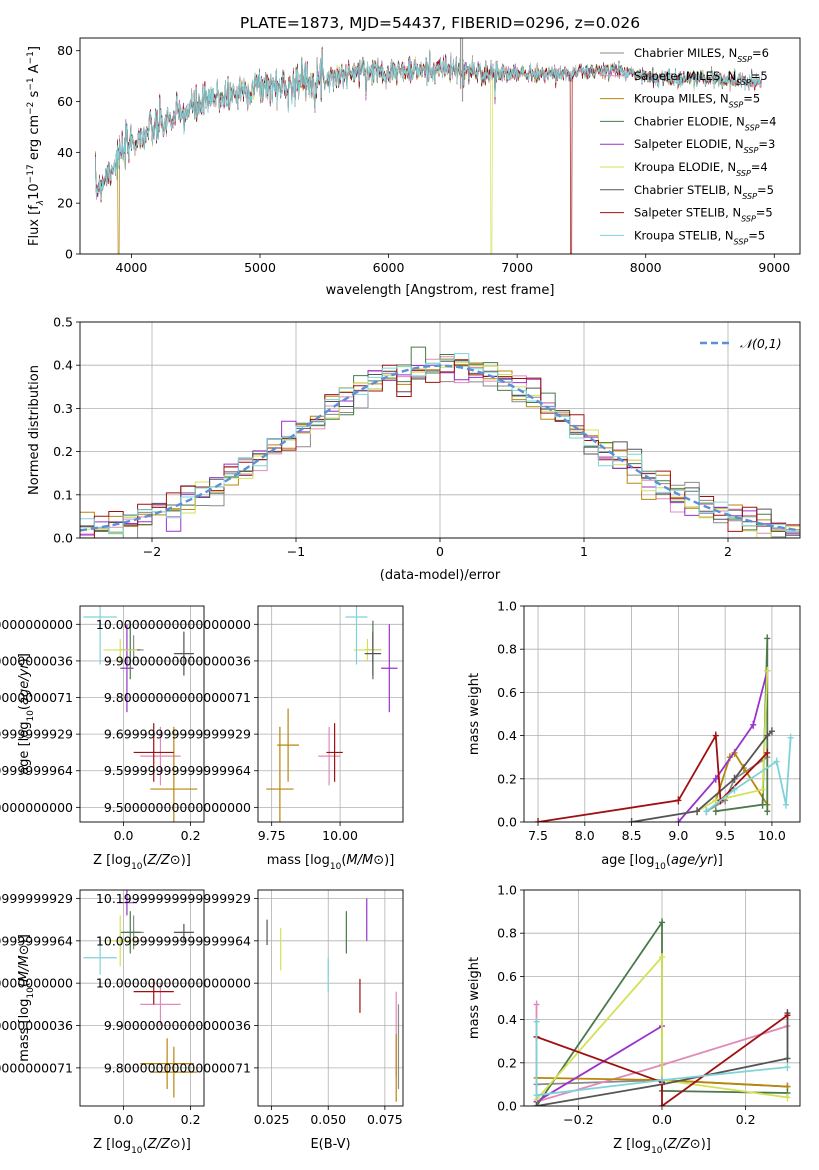  I want to click on x-tick-label: 8.0, so click(585, 835).